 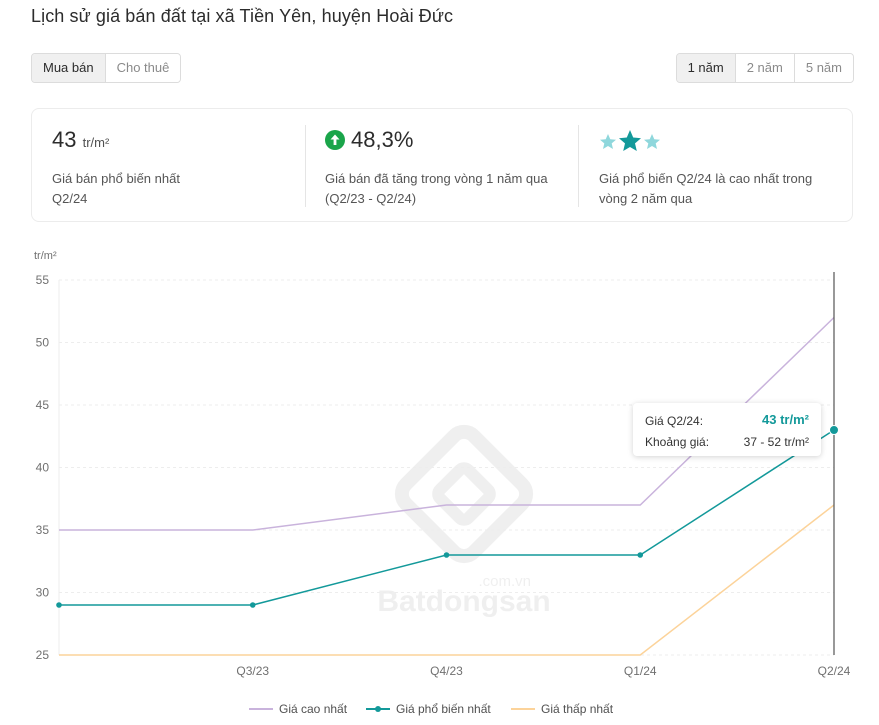 I want to click on tooltip-label-price: Giá Q2/24:, so click(x=674, y=421).